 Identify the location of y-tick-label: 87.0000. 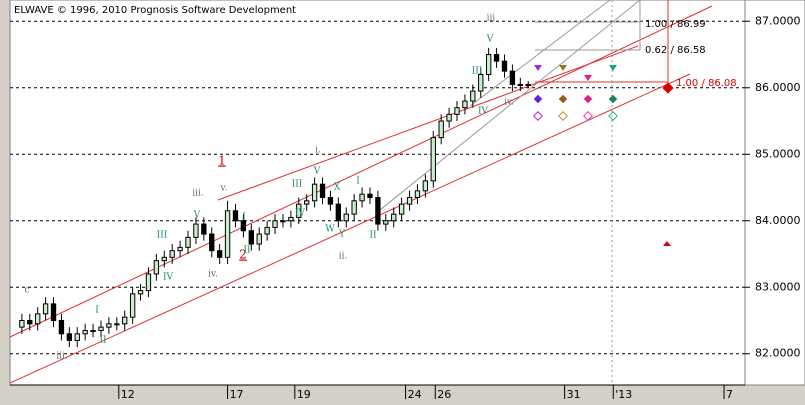
(778, 20).